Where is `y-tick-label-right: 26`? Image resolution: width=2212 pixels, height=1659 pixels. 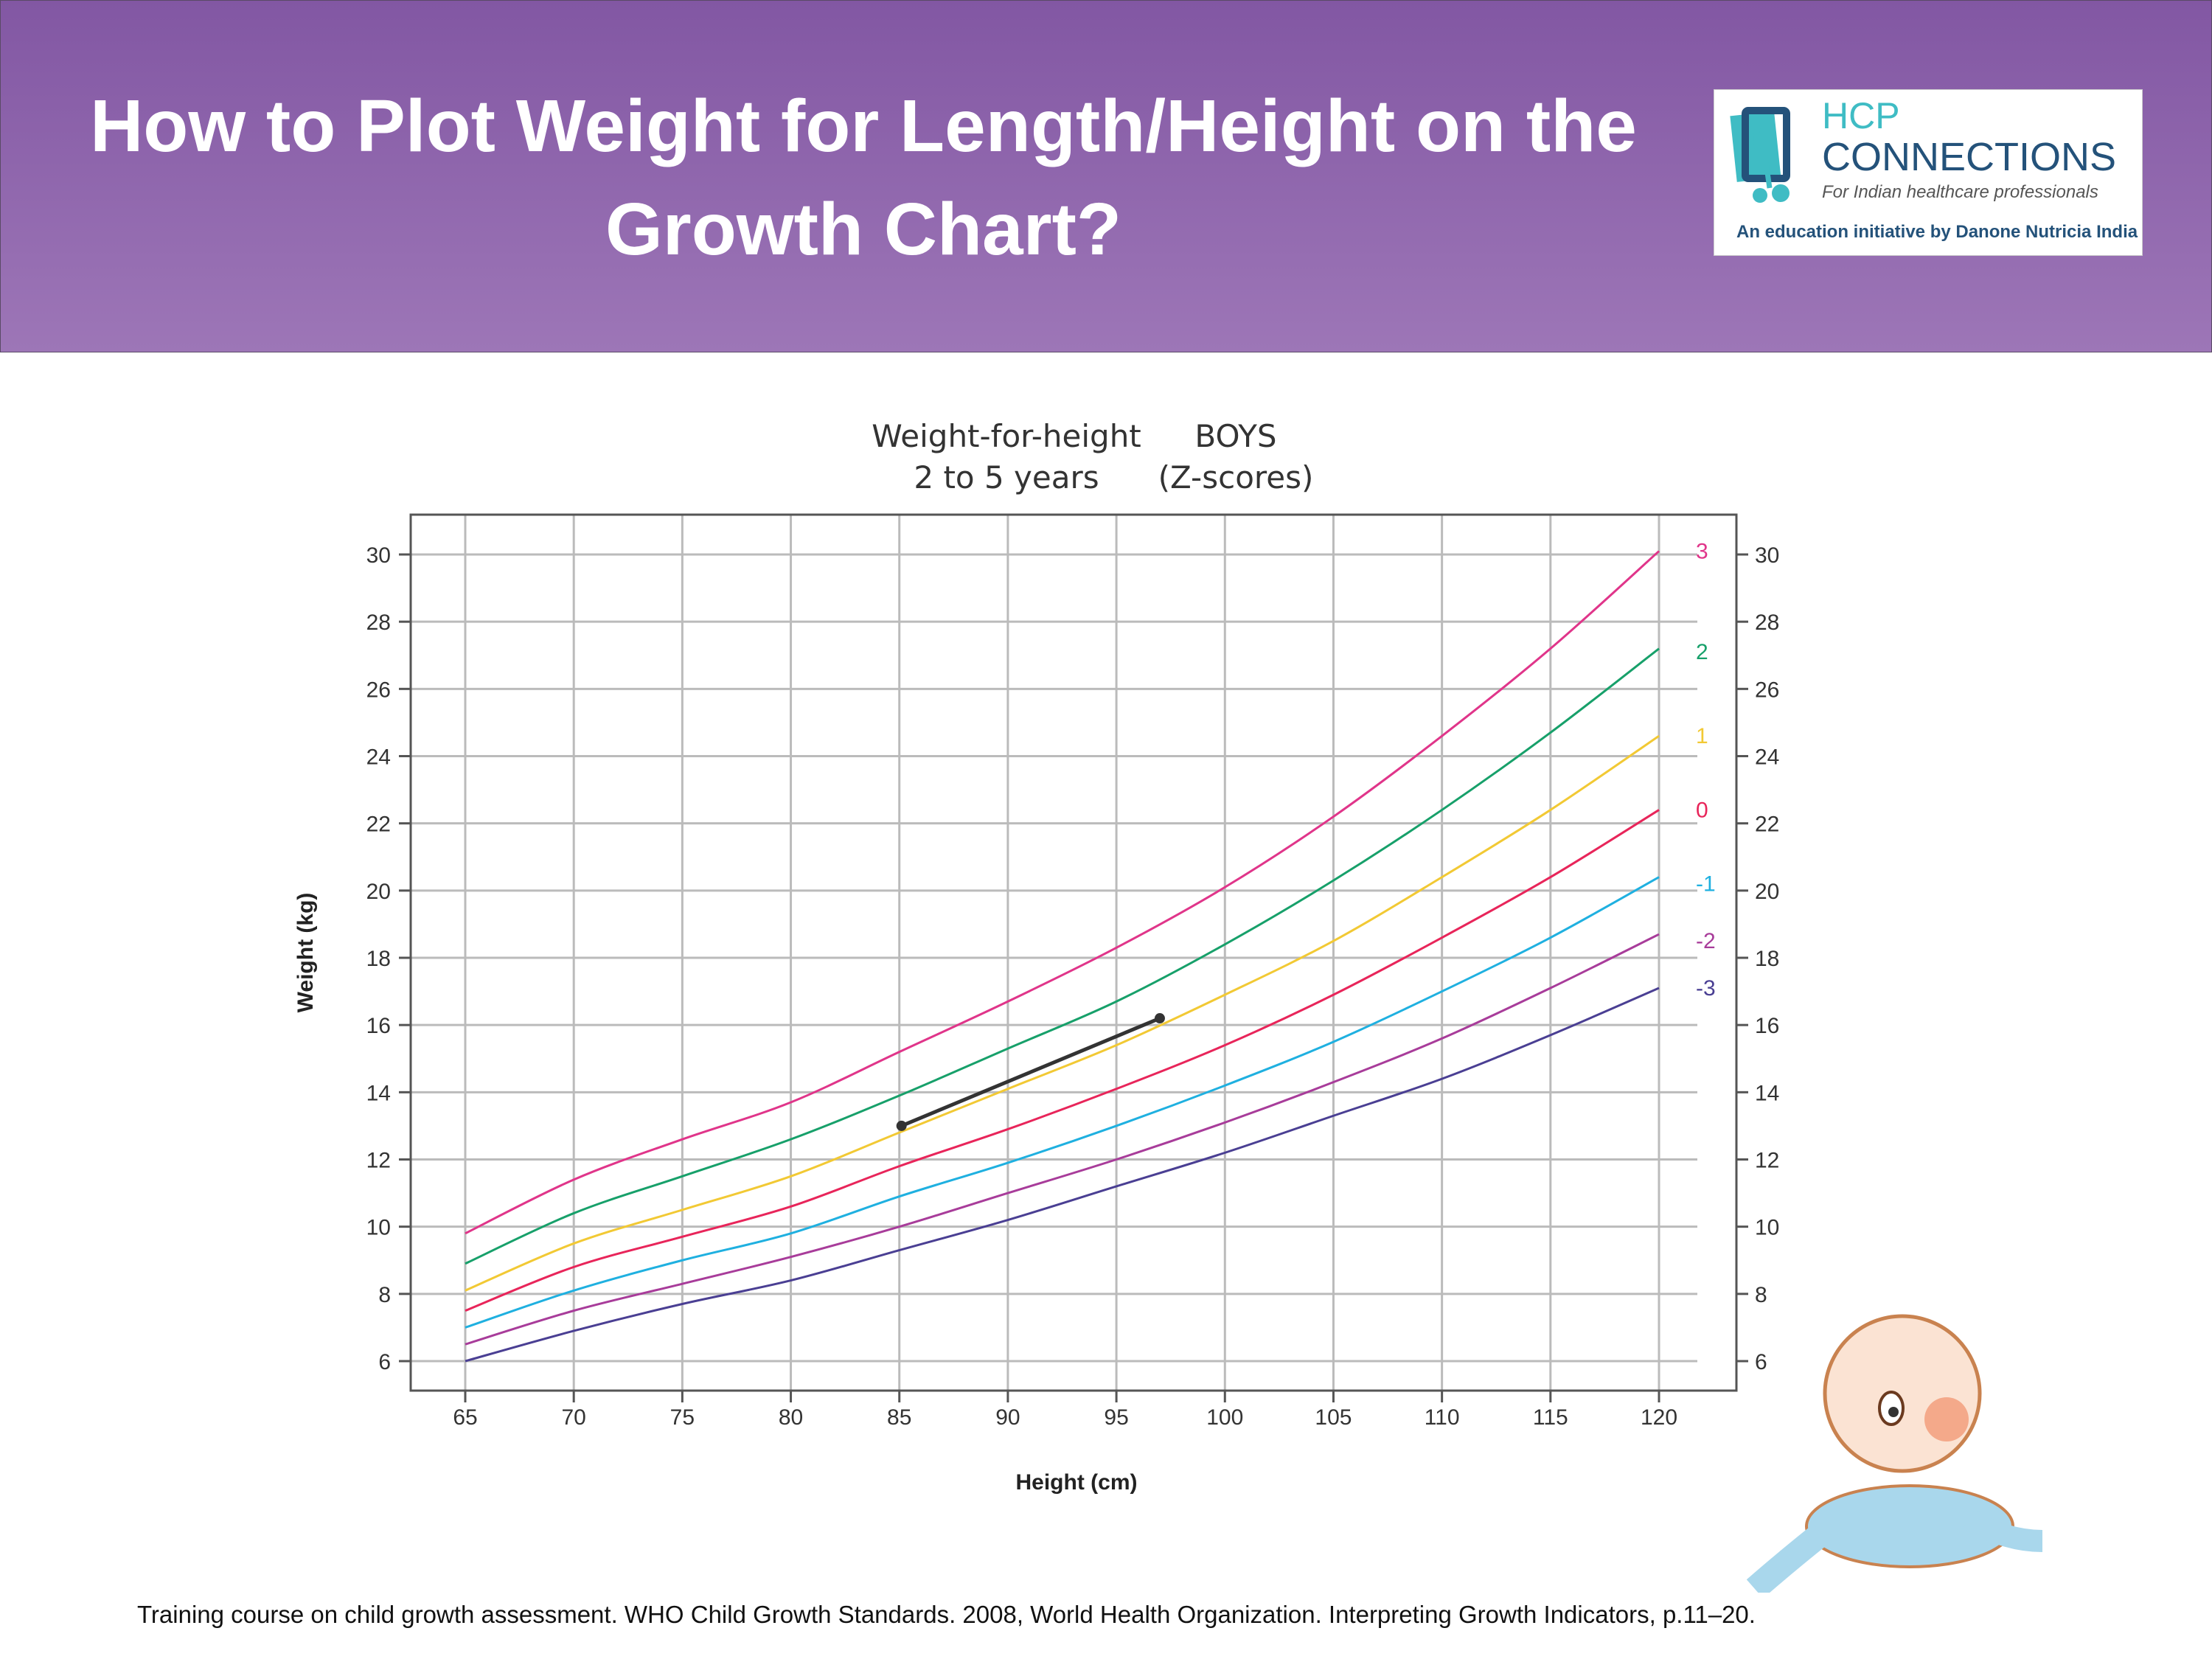
y-tick-label-right: 26 is located at coordinates (1767, 690).